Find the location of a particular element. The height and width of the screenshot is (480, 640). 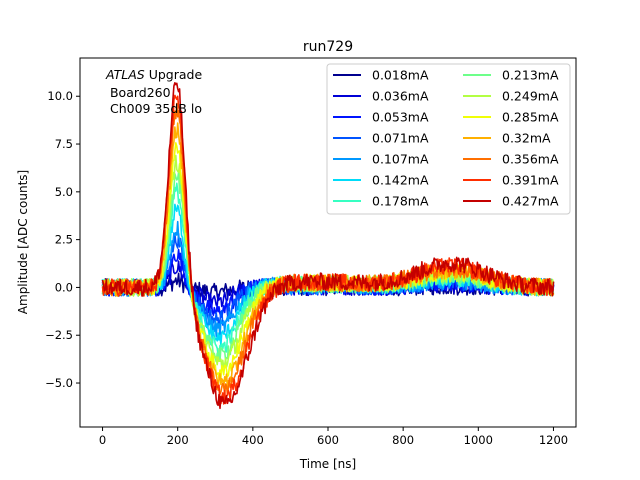

y-tick-label: −2.5 is located at coordinates (59, 335).